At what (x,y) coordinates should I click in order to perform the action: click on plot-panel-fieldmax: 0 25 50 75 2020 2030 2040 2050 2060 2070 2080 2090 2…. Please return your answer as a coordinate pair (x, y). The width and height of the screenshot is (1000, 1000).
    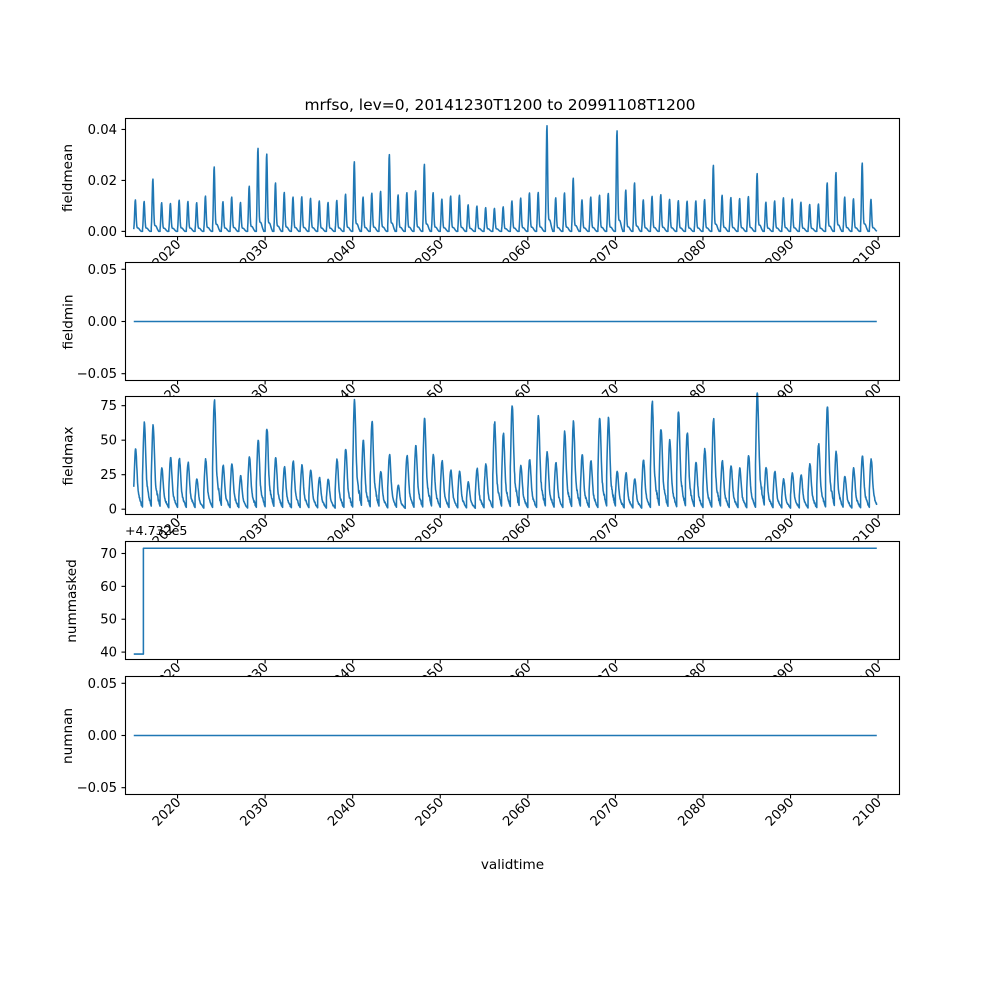
    Looking at the image, I should click on (500, 471).